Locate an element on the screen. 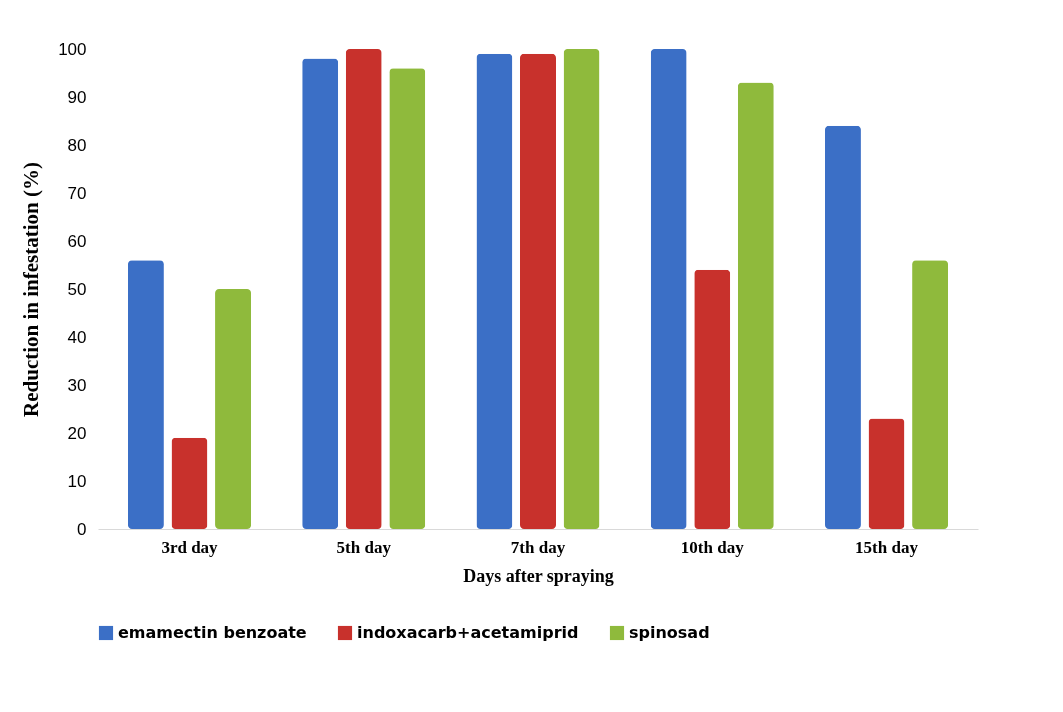  y-tick-label: 20 is located at coordinates (77, 433).